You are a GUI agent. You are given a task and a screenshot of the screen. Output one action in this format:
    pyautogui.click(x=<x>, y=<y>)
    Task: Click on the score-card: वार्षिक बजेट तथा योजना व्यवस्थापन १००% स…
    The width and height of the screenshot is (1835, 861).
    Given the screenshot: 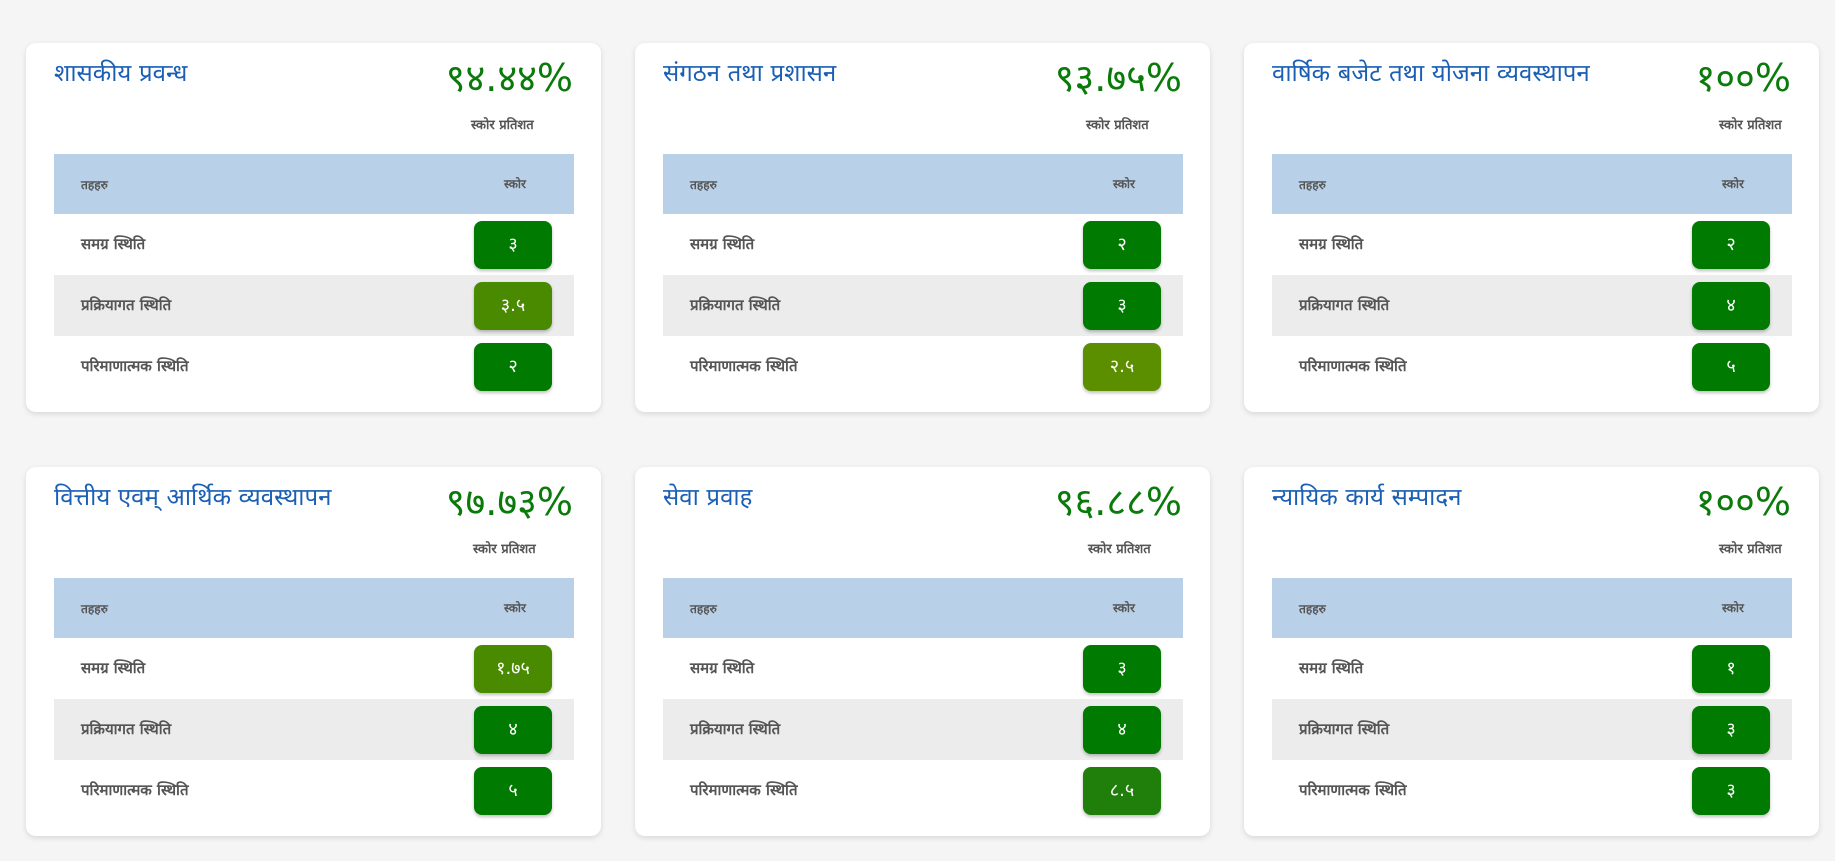 What is the action you would take?
    pyautogui.click(x=1531, y=227)
    